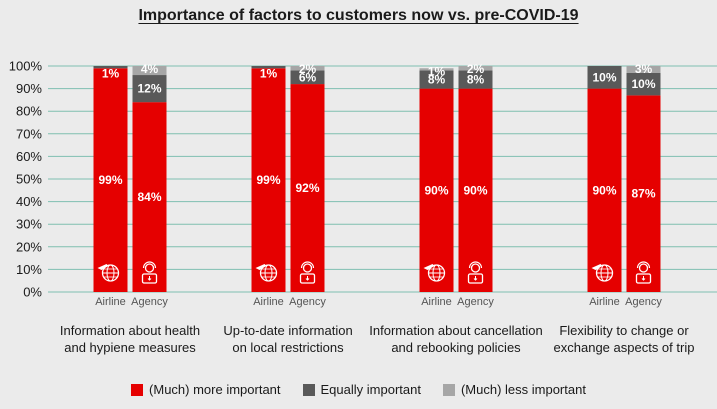 This screenshot has height=409, width=717. Describe the element at coordinates (29, 224) in the screenshot. I see `y-tick-label: 30%` at that location.